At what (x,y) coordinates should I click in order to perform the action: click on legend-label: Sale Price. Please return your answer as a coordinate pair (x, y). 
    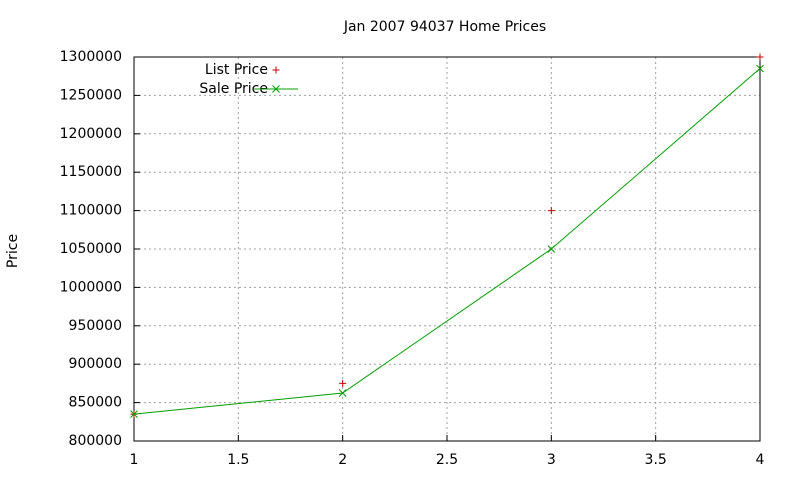
    Looking at the image, I should click on (233, 89).